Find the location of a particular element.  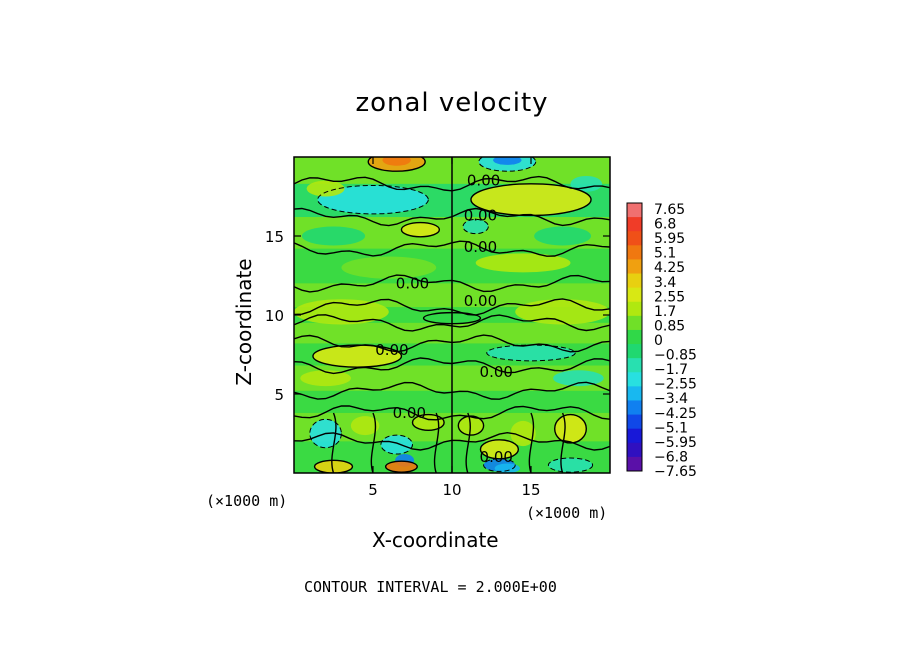

chart-title: zonal velocity is located at coordinates (452, 103).